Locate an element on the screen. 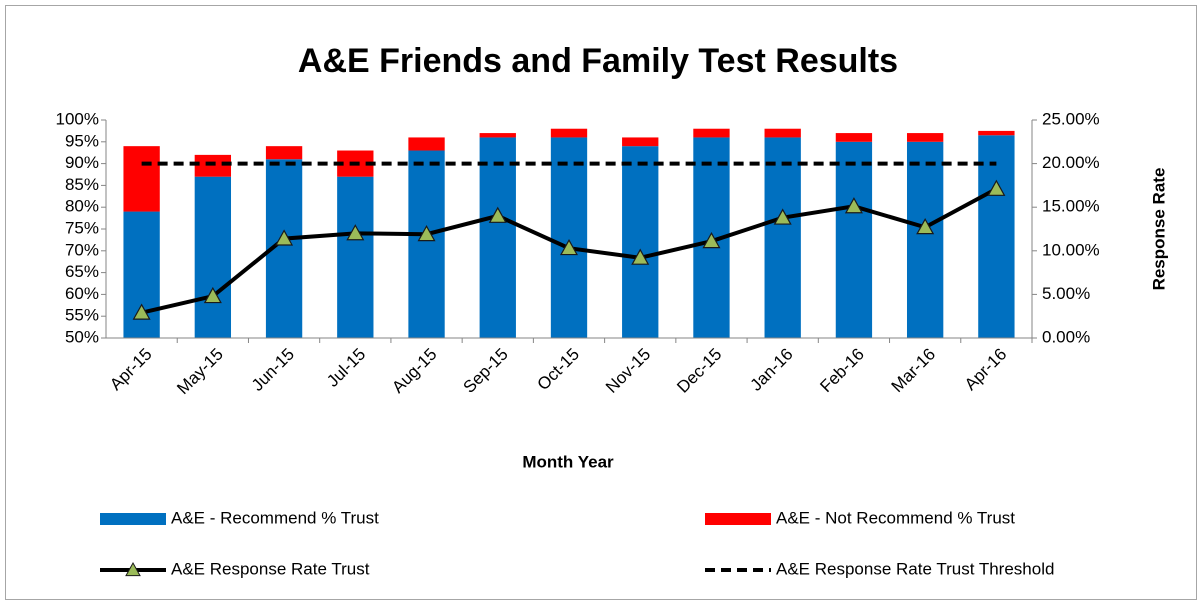 This screenshot has width=1203, height=606. chart-title: A&E Friends and Family Test Results is located at coordinates (598, 61).